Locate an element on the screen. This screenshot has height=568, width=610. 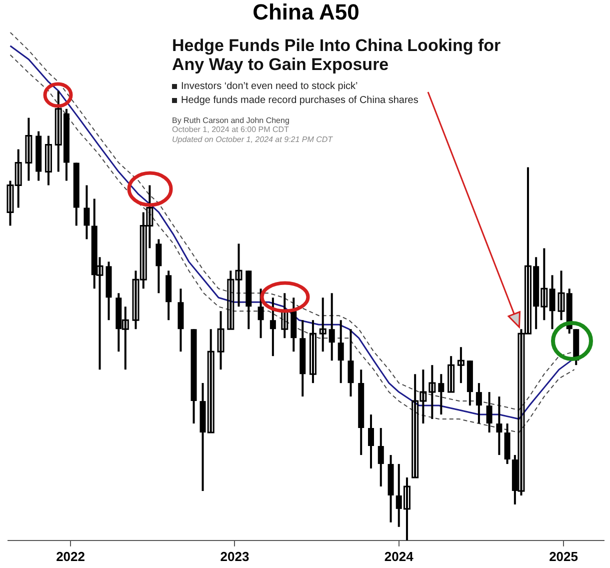
x-tick-label: 2022 is located at coordinates (70, 556).